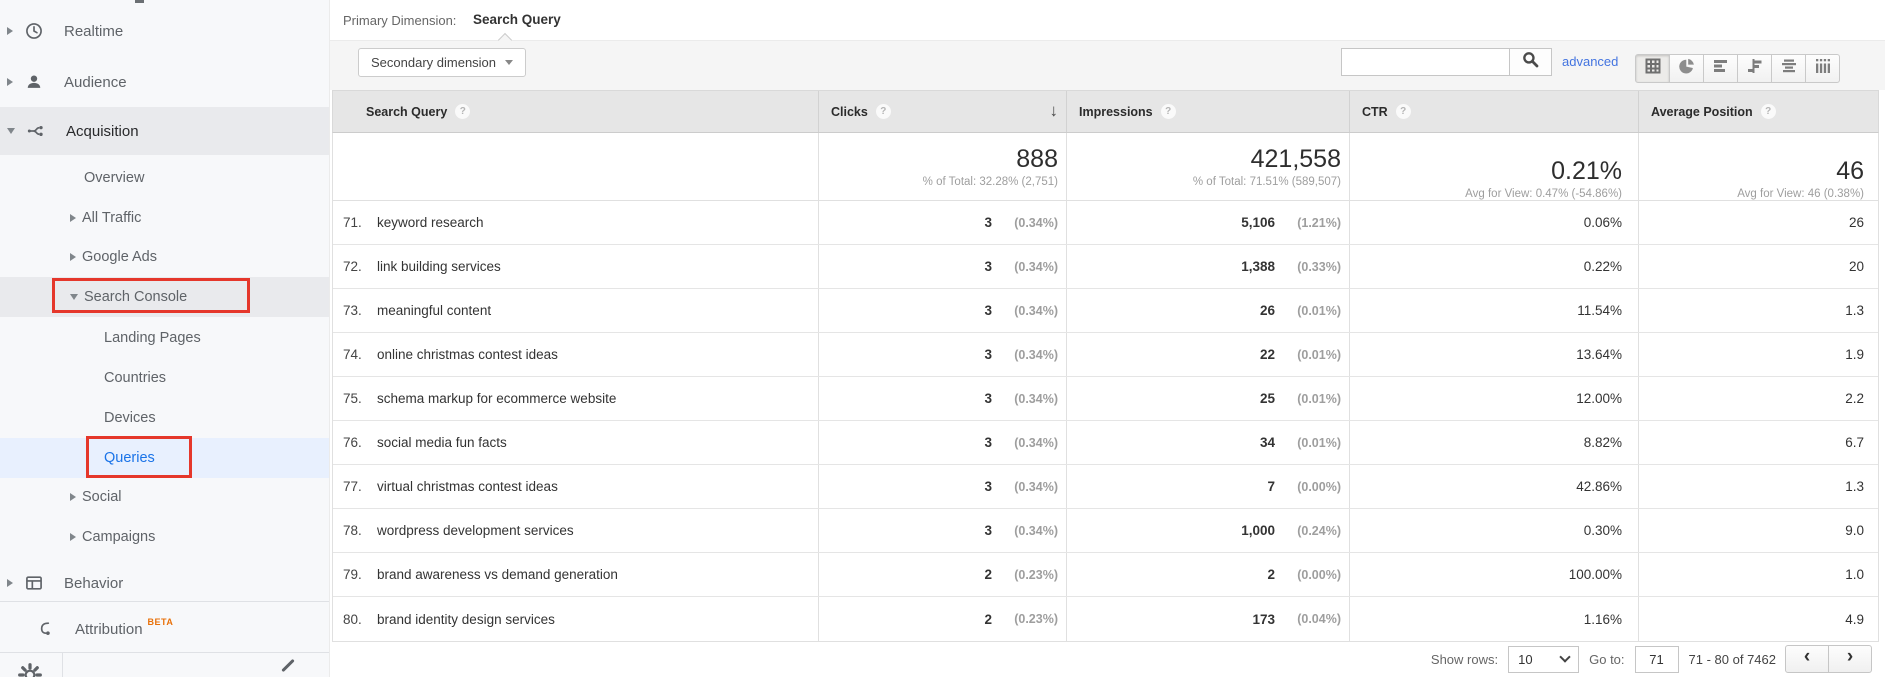 The image size is (1885, 677). I want to click on sidebar-item-search-console: Search Console, so click(164, 297).